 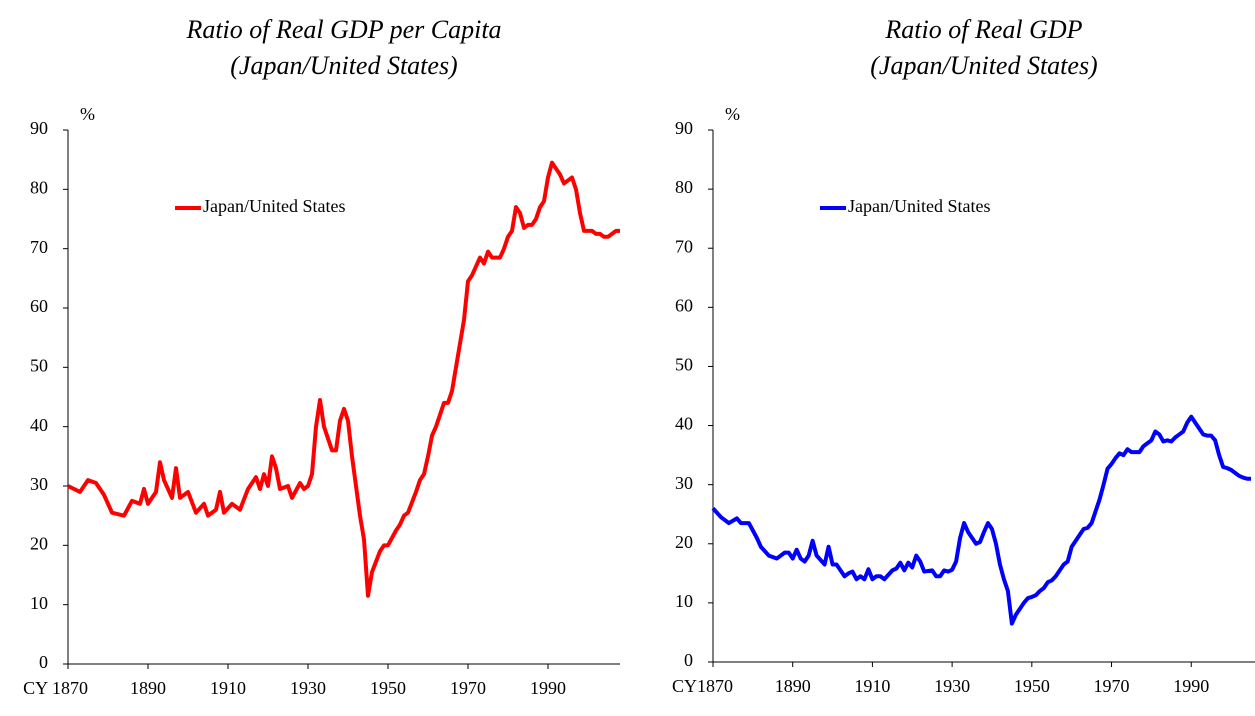 I want to click on x-tick-label: CY1870, so click(x=702, y=686).